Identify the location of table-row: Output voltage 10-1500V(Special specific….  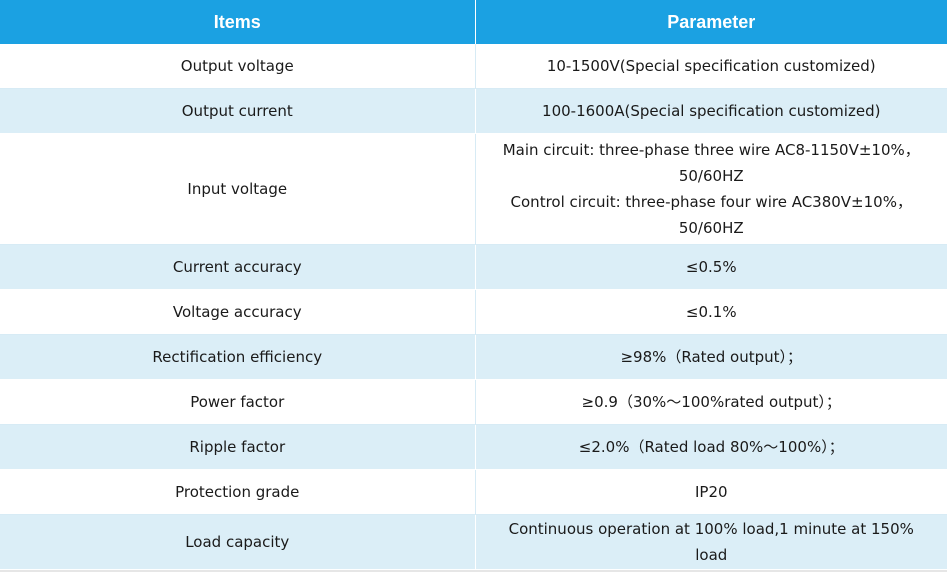
(473, 66).